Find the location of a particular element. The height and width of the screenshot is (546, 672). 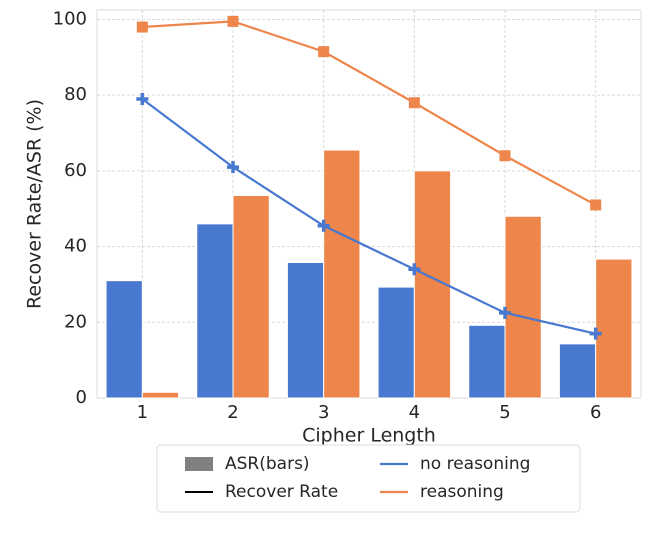

y-tick-label: 0 is located at coordinates (81, 397).